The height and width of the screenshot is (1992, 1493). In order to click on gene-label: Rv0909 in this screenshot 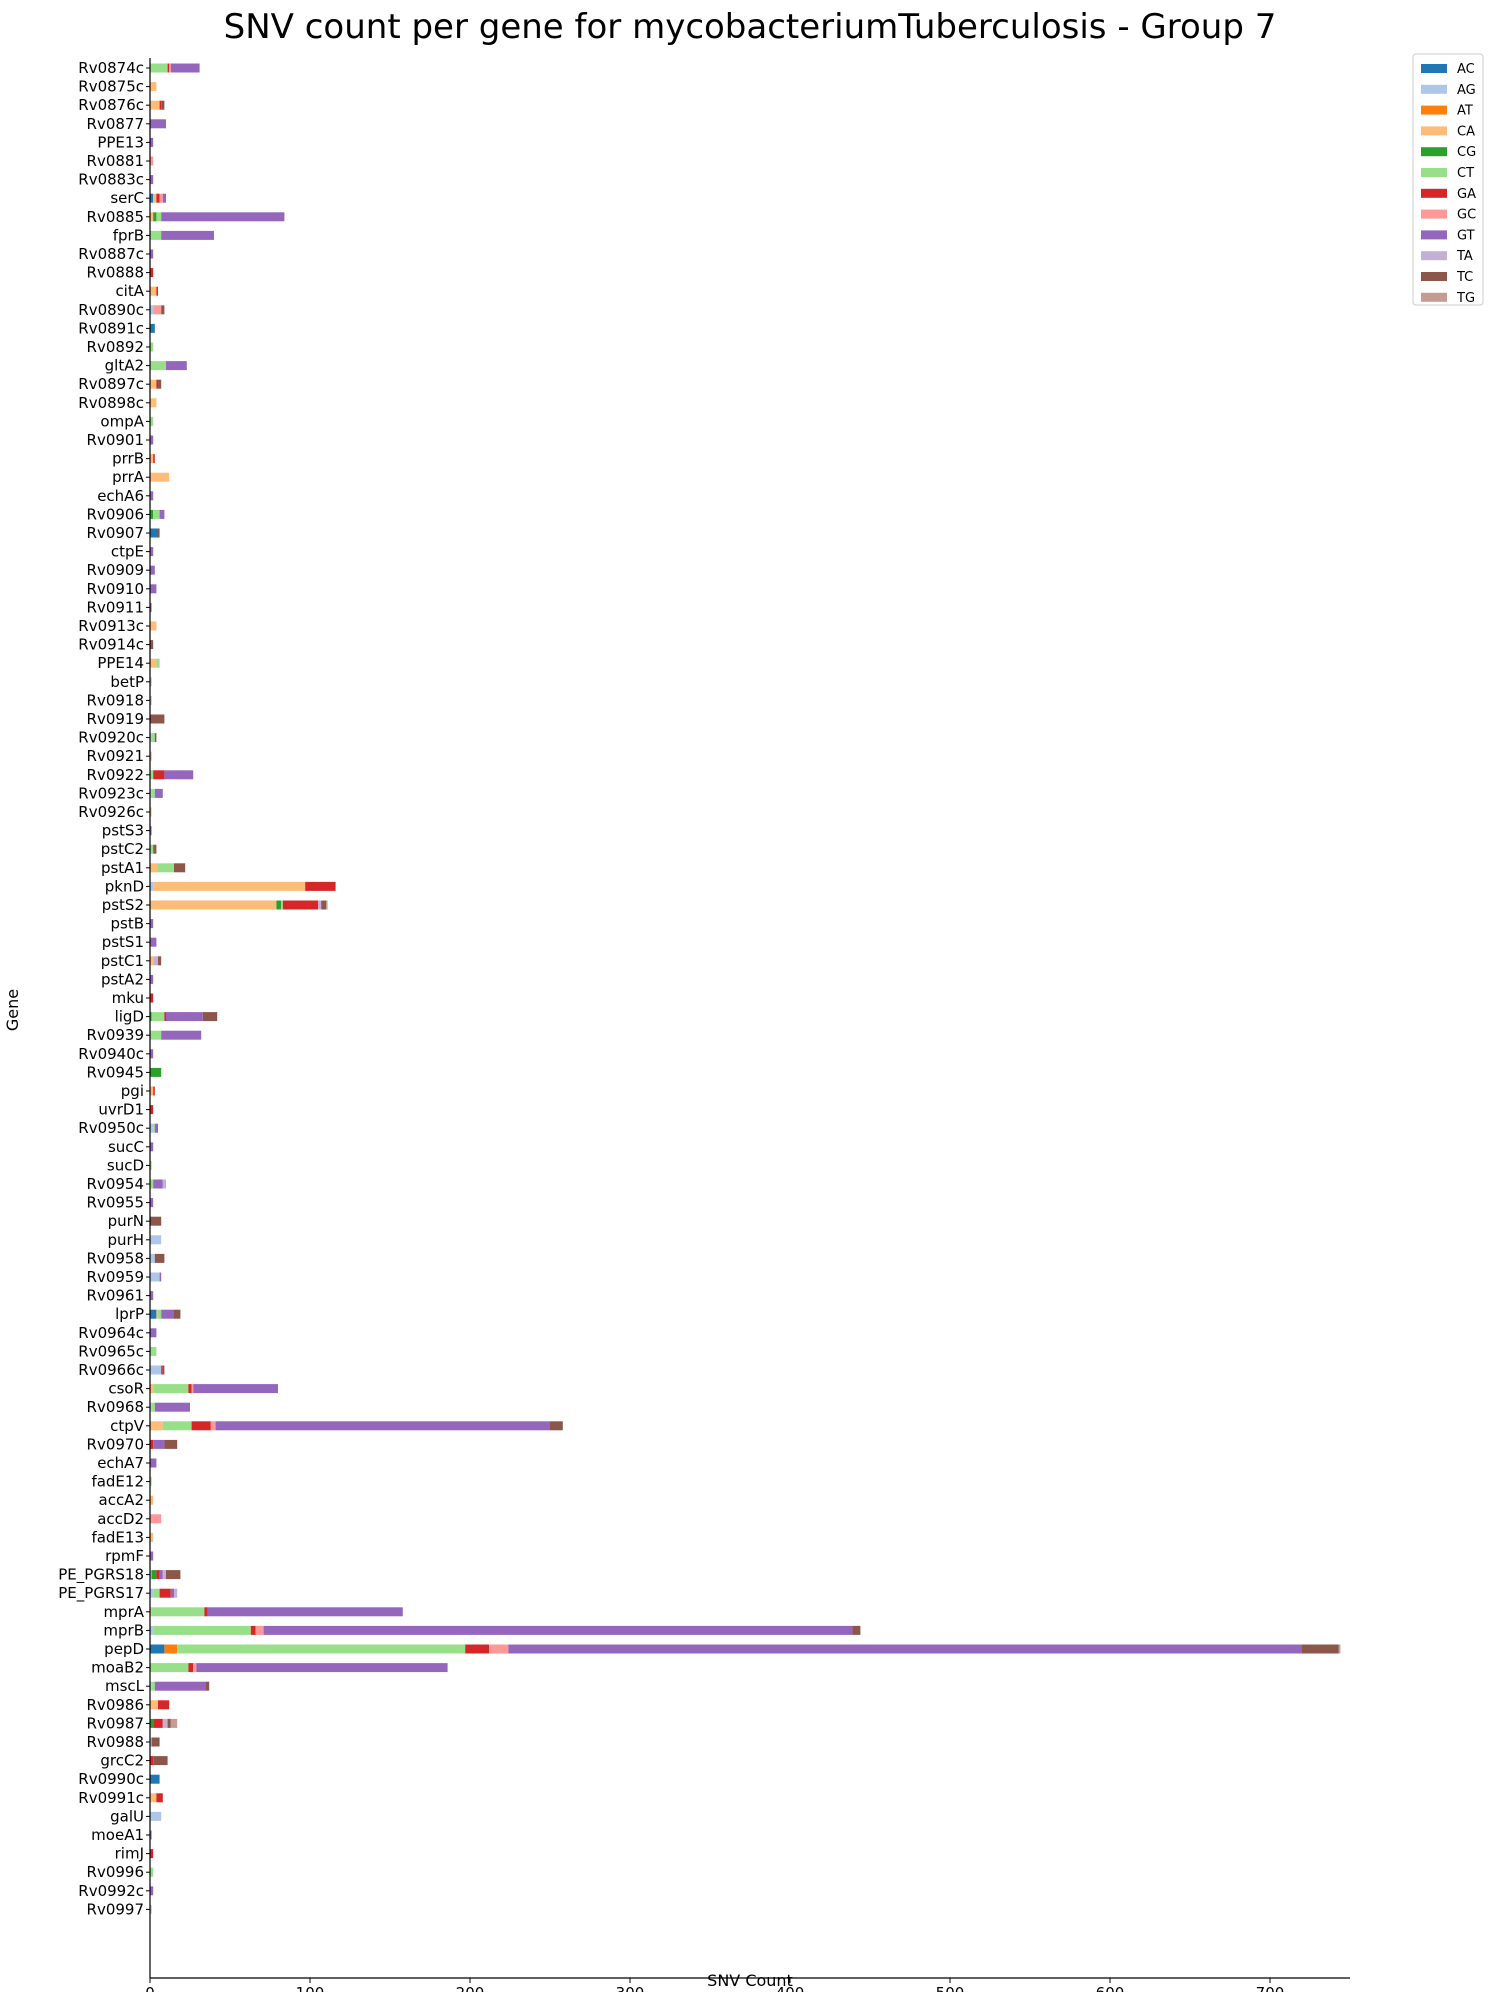, I will do `click(115, 570)`.